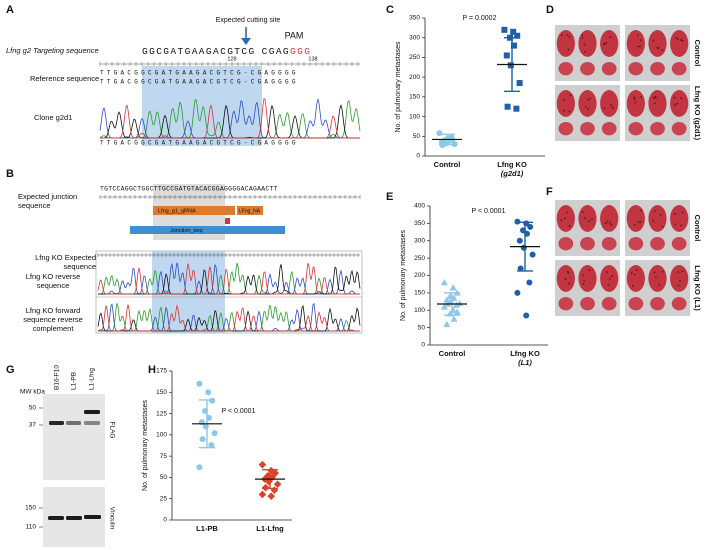 The image size is (709, 550). What do you see at coordinates (414, 18) in the screenshot?
I see `y-tick-label: 350` at bounding box center [414, 18].